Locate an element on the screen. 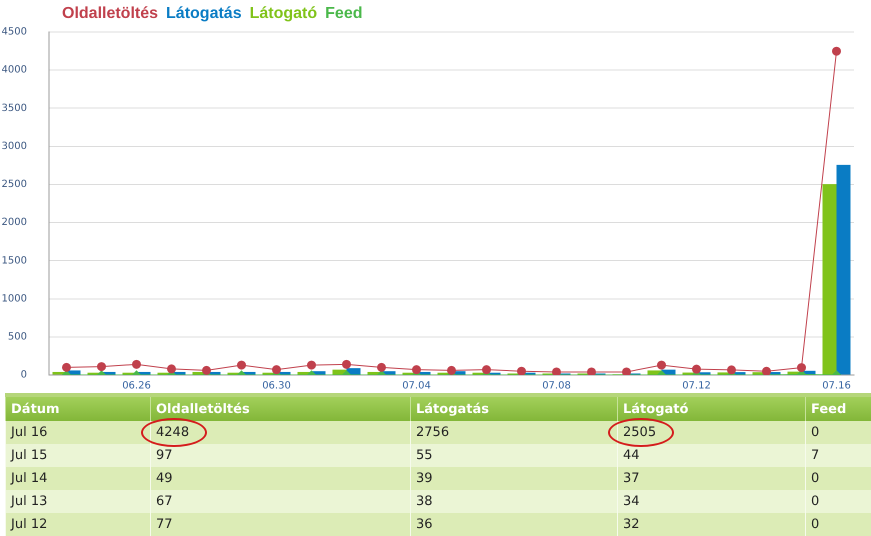 The height and width of the screenshot is (536, 871). y-tick-label: 500 is located at coordinates (17, 336).